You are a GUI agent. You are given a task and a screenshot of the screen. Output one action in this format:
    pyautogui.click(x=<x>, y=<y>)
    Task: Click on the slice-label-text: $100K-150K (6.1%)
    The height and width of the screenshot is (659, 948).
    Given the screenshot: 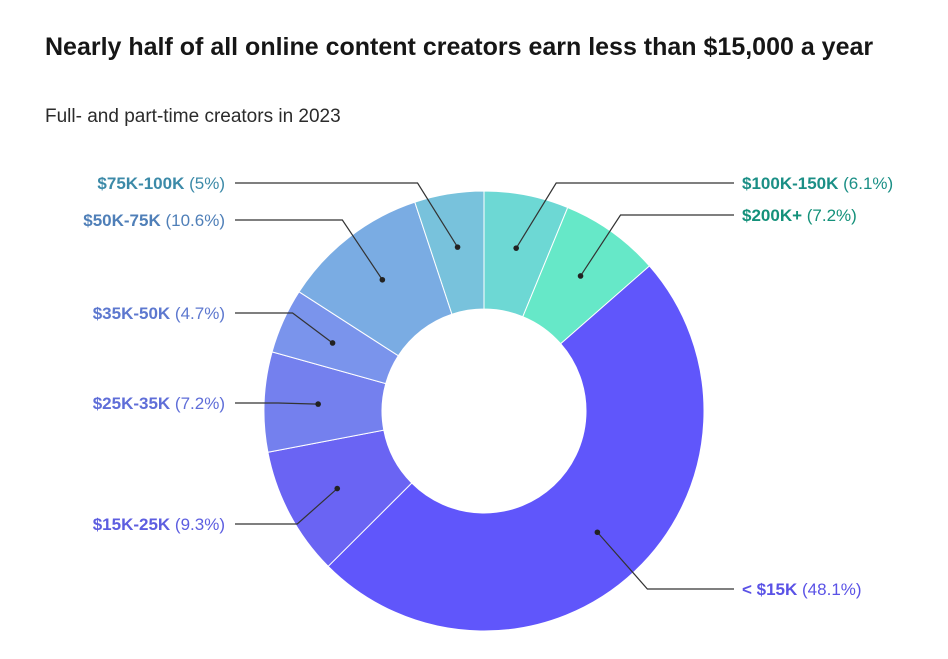 What is the action you would take?
    pyautogui.click(x=817, y=183)
    